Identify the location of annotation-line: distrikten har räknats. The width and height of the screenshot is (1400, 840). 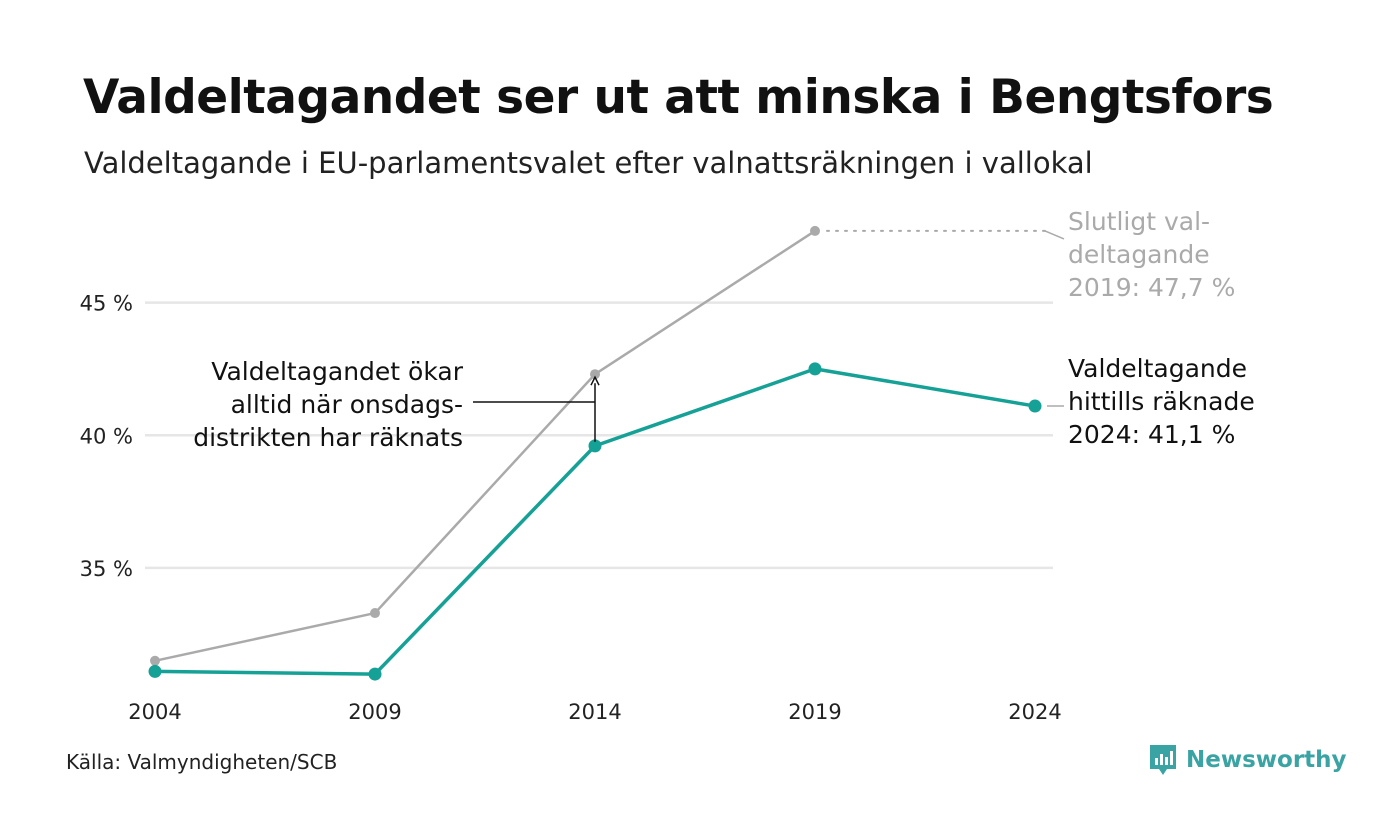
(328, 437).